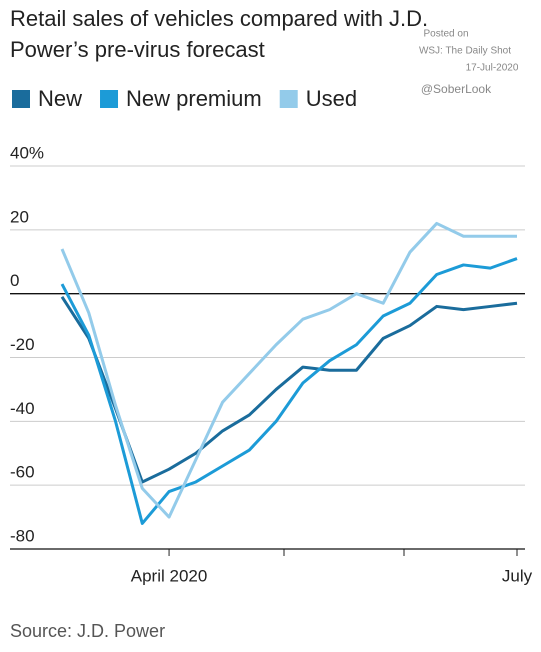  I want to click on legend-label: Used, so click(331, 98).